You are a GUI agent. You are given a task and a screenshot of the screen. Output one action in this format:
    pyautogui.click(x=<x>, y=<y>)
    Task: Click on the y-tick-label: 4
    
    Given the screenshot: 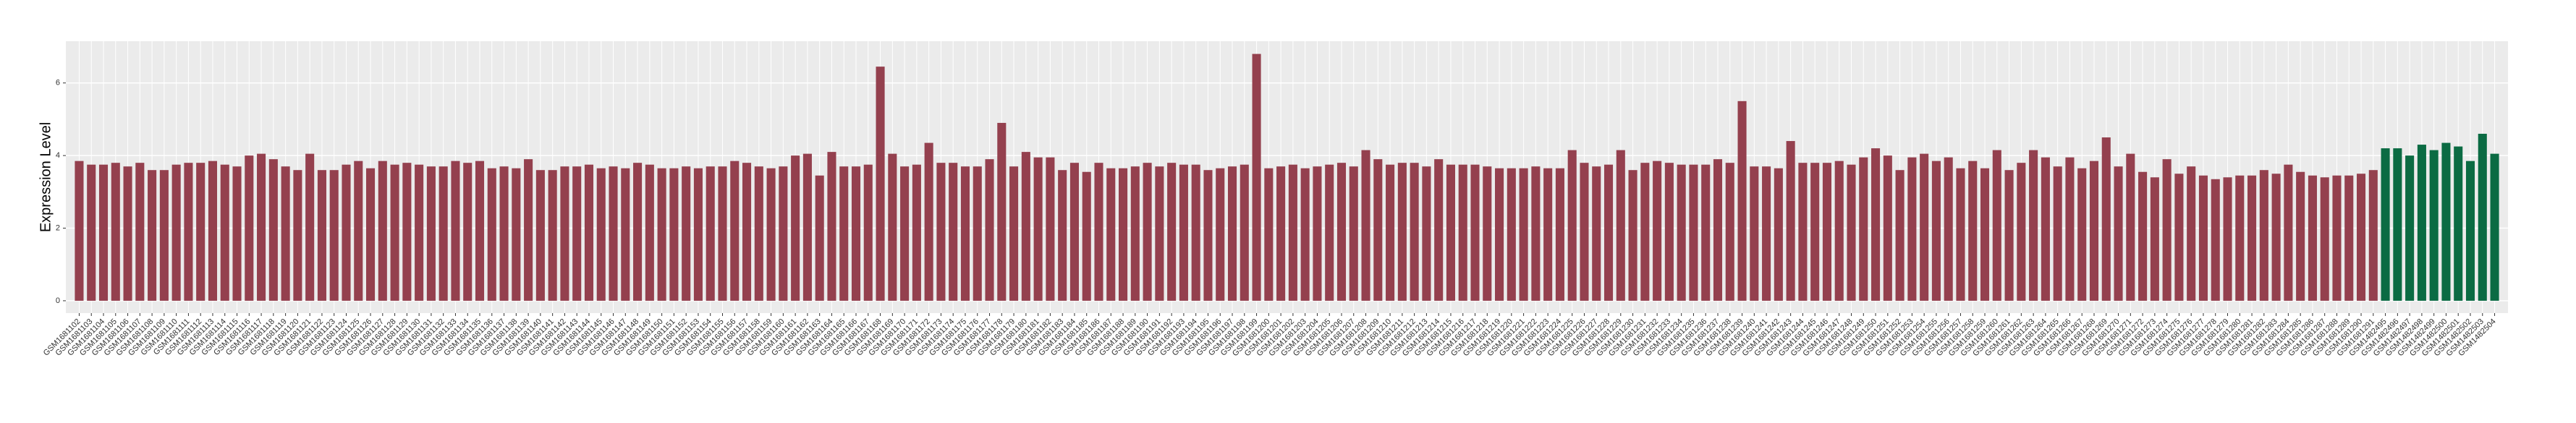 What is the action you would take?
    pyautogui.click(x=58, y=155)
    